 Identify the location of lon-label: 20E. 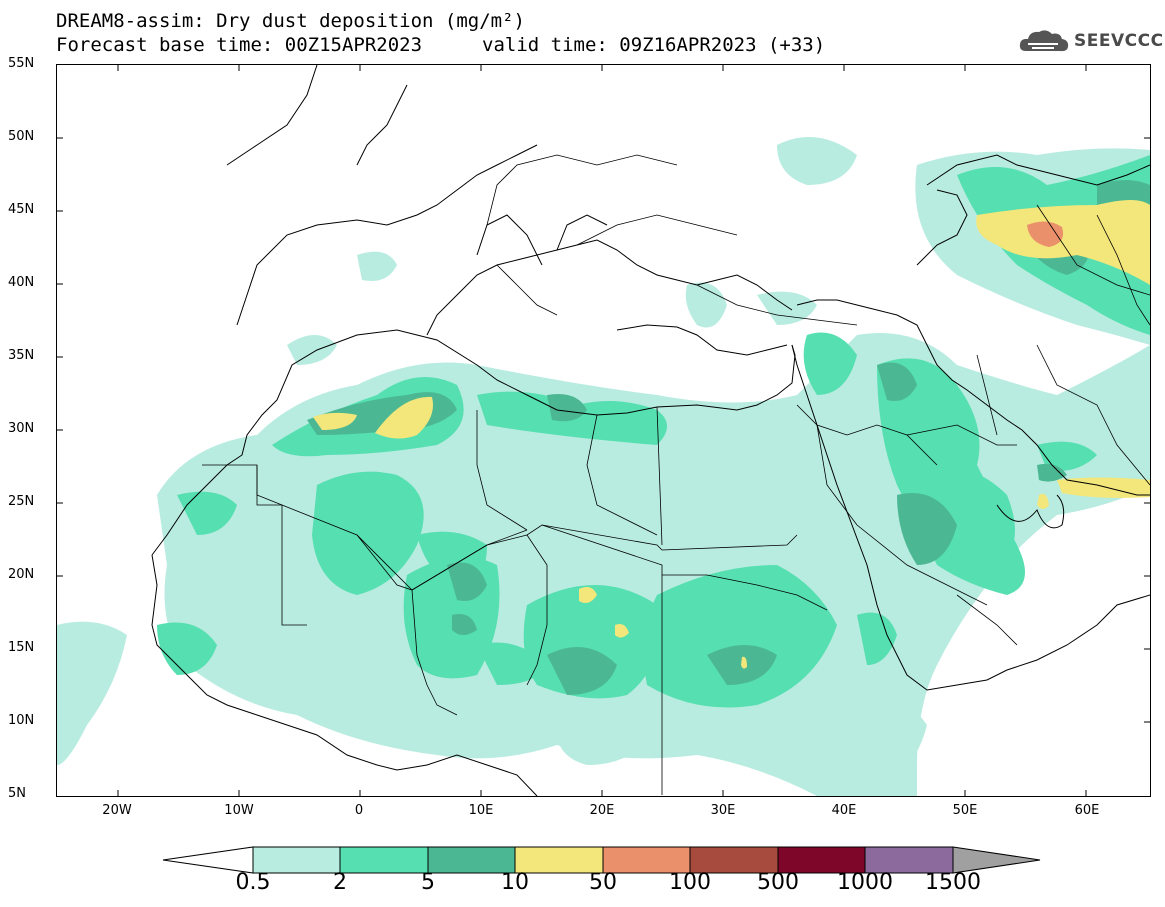
(602, 810).